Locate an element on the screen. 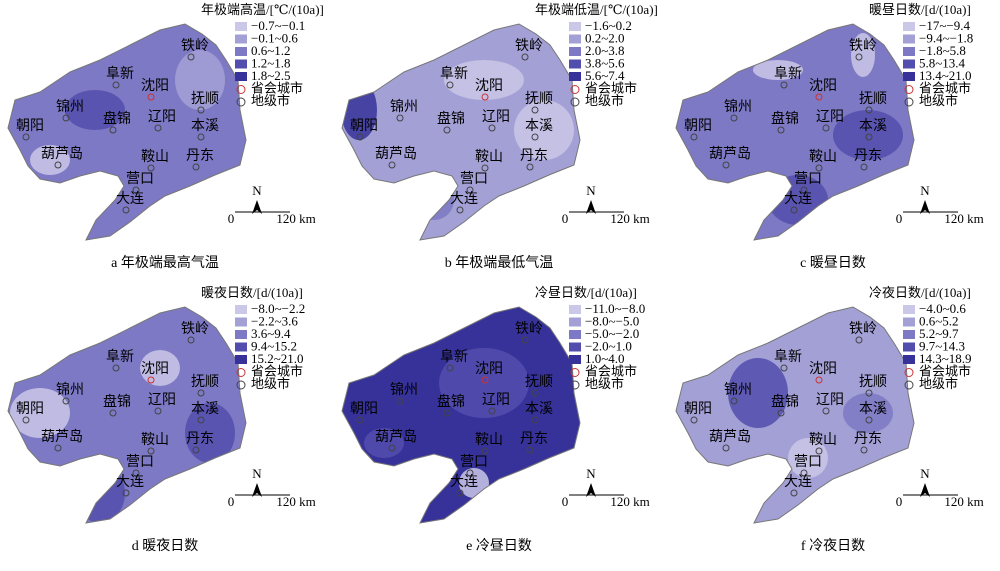  blobs is located at coordinates (810, 418).